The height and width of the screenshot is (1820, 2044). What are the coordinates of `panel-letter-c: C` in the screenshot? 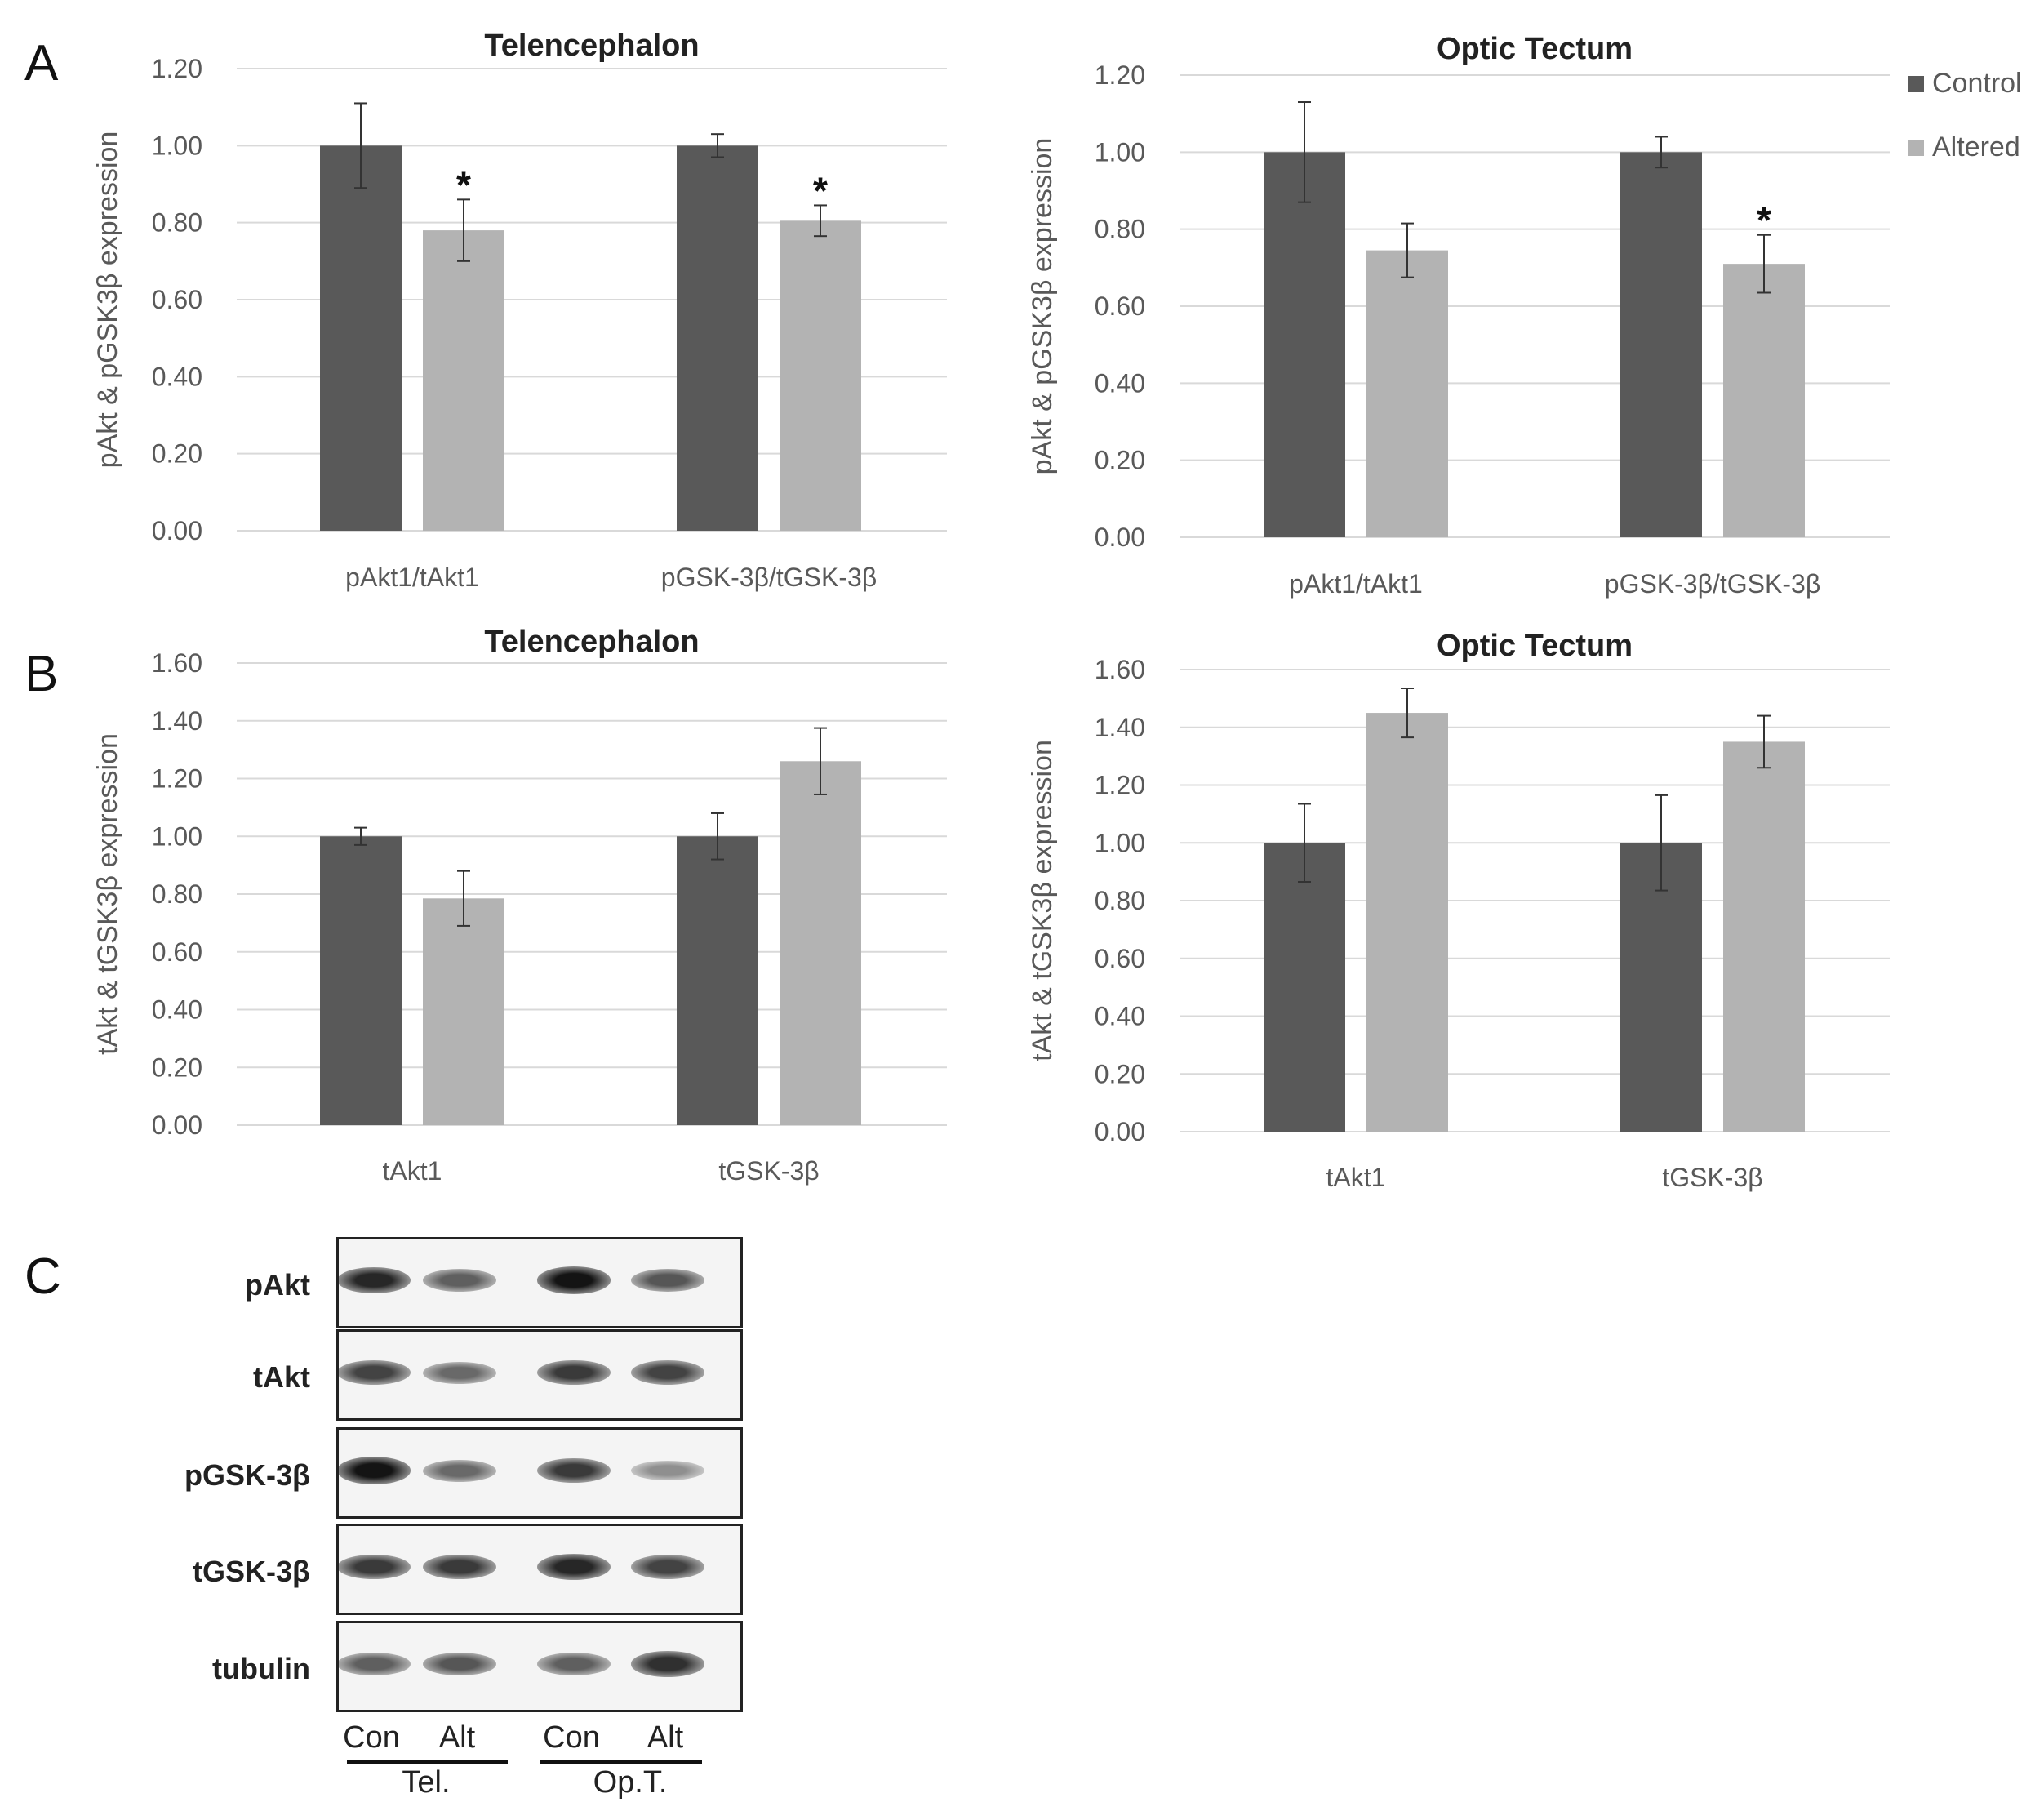 It's located at (43, 1277).